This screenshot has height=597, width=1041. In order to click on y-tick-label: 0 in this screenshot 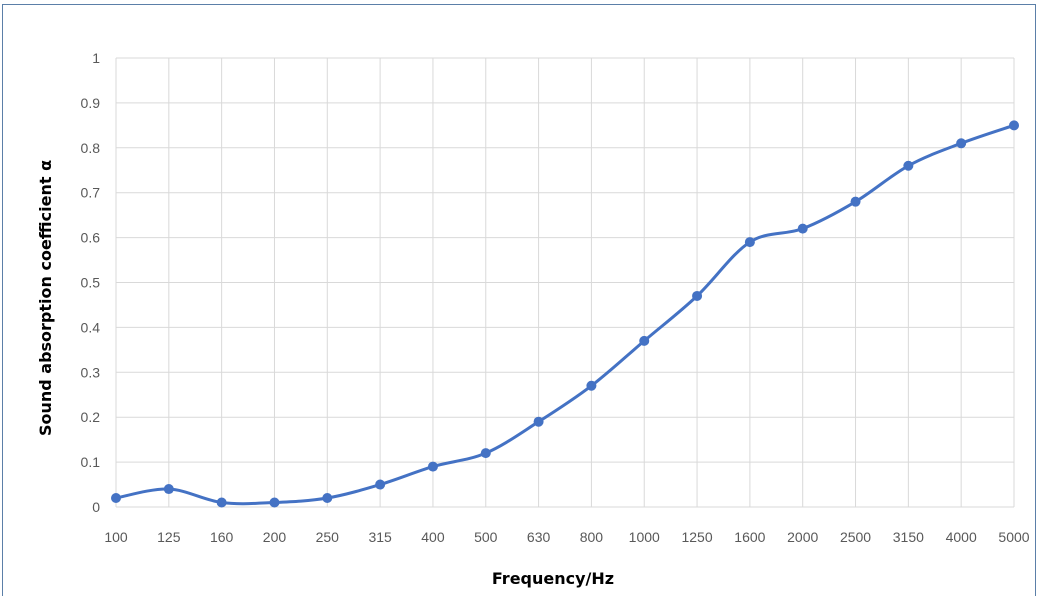, I will do `click(96, 507)`.